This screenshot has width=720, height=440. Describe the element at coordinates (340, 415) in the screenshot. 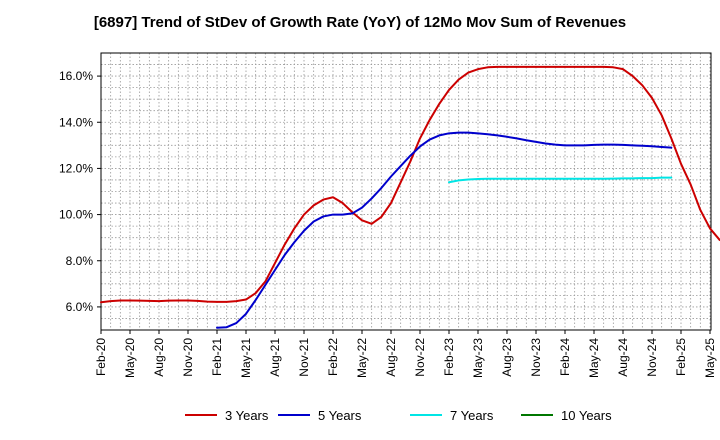

I see `legend-label-5-years: 5 Years` at that location.